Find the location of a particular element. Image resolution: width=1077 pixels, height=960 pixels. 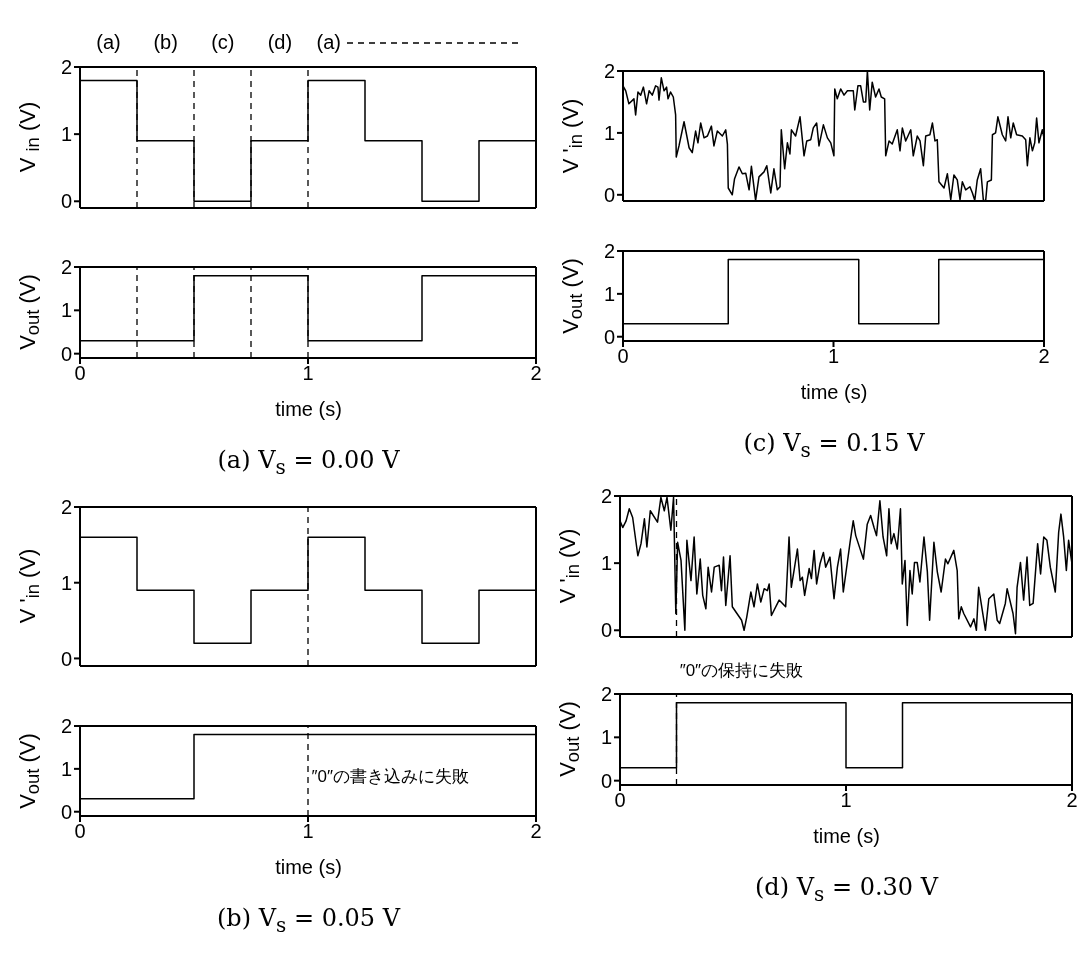

annotation: ″0″の書き込みに失敗 is located at coordinates (390, 776).